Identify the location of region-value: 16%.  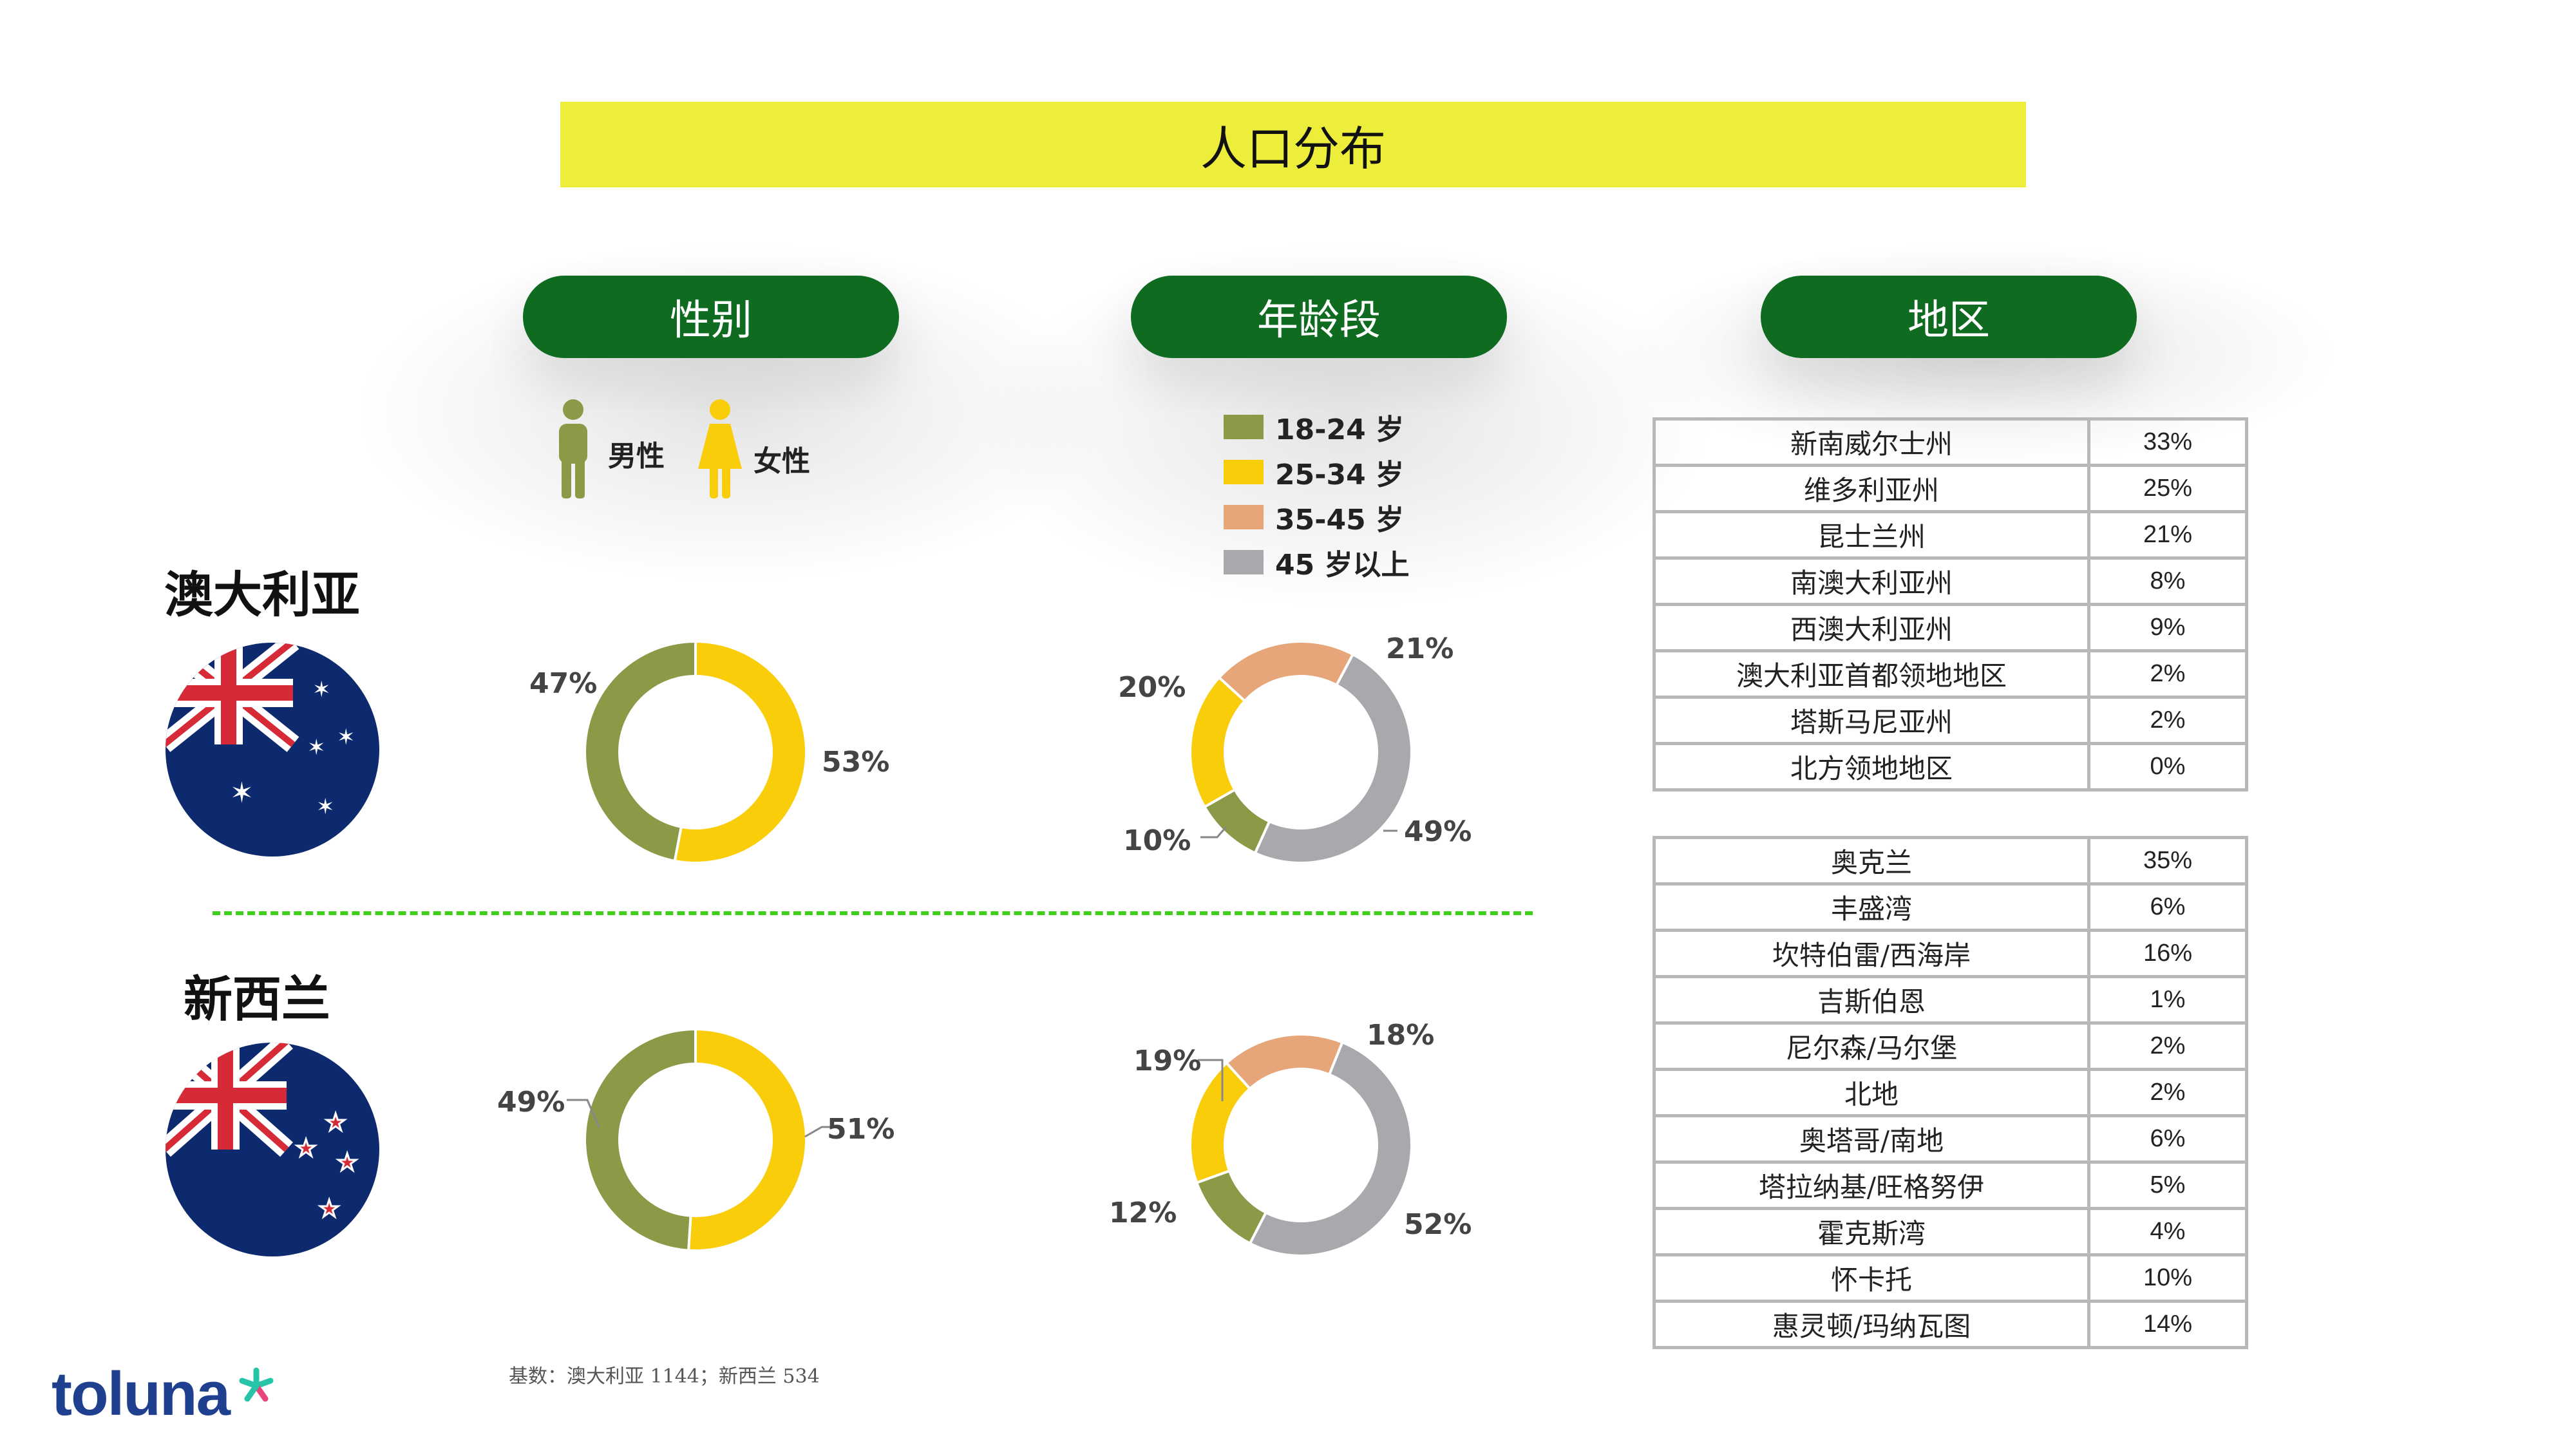
(2167, 953).